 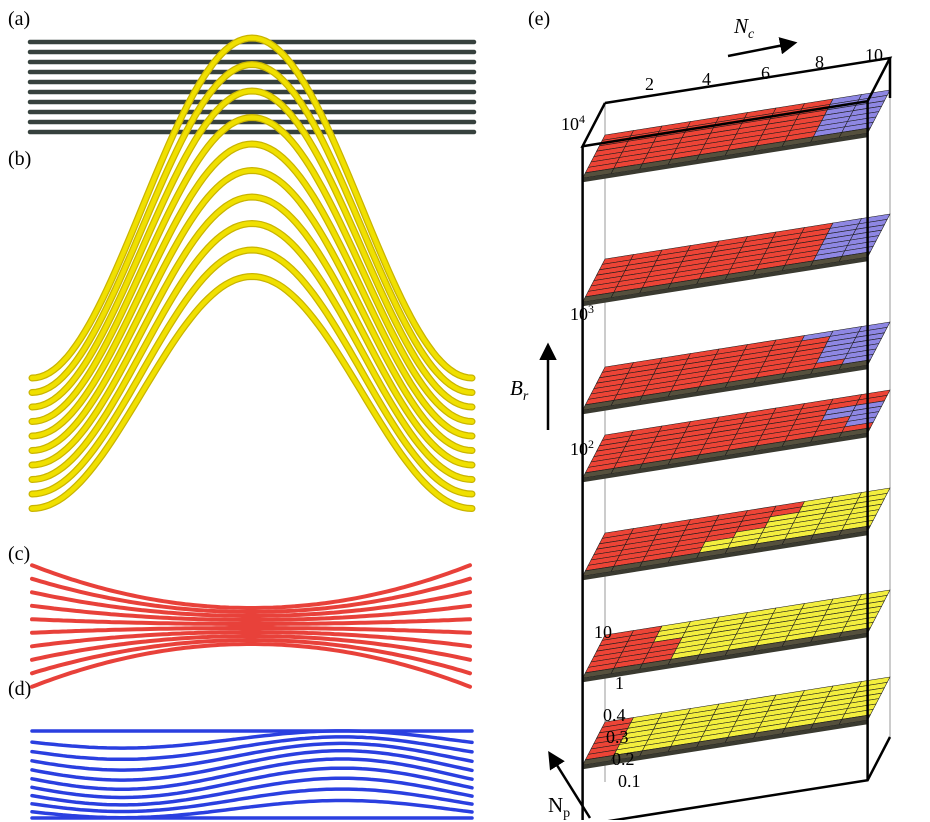 I want to click on np-tick: 0.3, so click(x=617, y=737).